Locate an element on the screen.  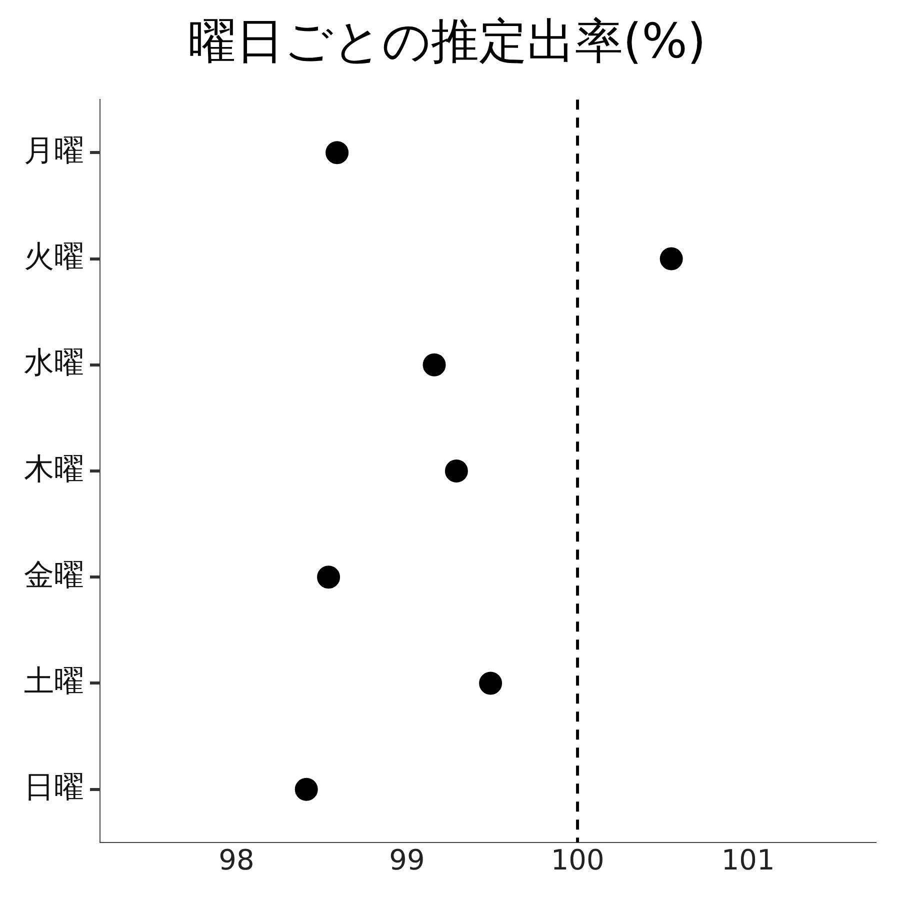
y-tick-label: 金曜 is located at coordinates (54, 575).